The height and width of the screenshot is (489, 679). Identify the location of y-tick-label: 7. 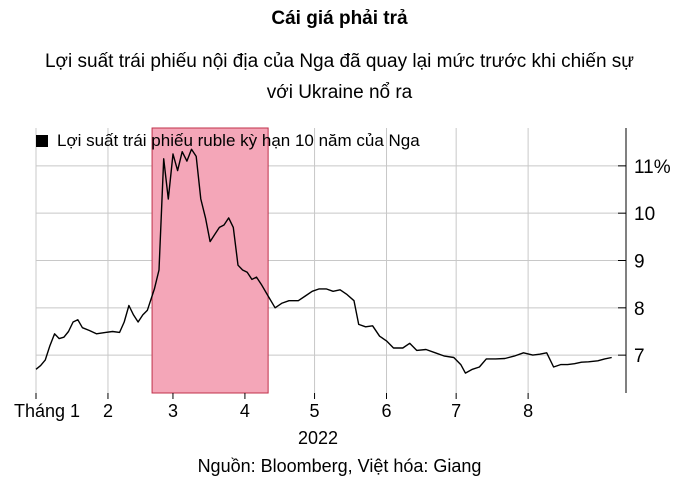
(639, 356).